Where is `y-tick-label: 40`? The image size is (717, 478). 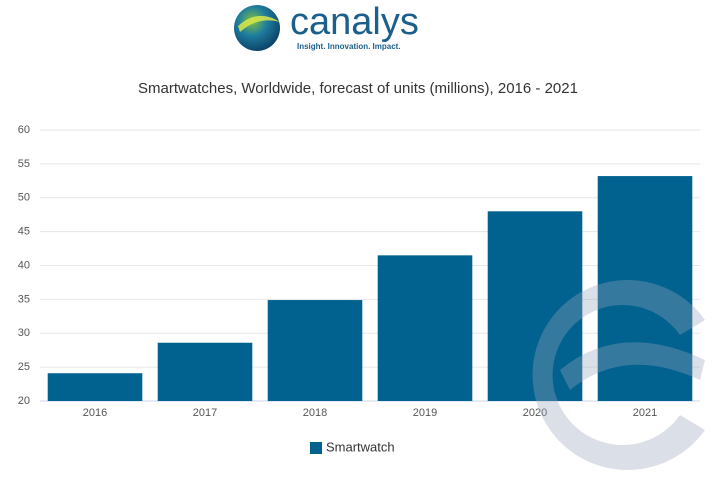 y-tick-label: 40 is located at coordinates (24, 265).